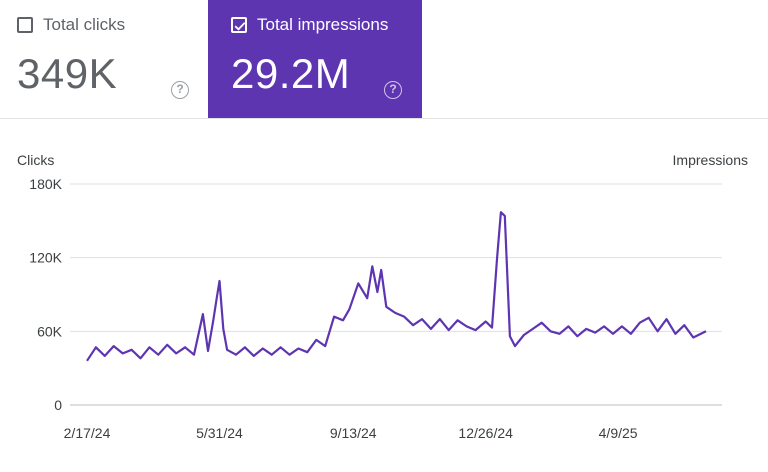 The image size is (768, 472). Describe the element at coordinates (618, 433) in the screenshot. I see `x-tick-label: 4/9/25` at that location.